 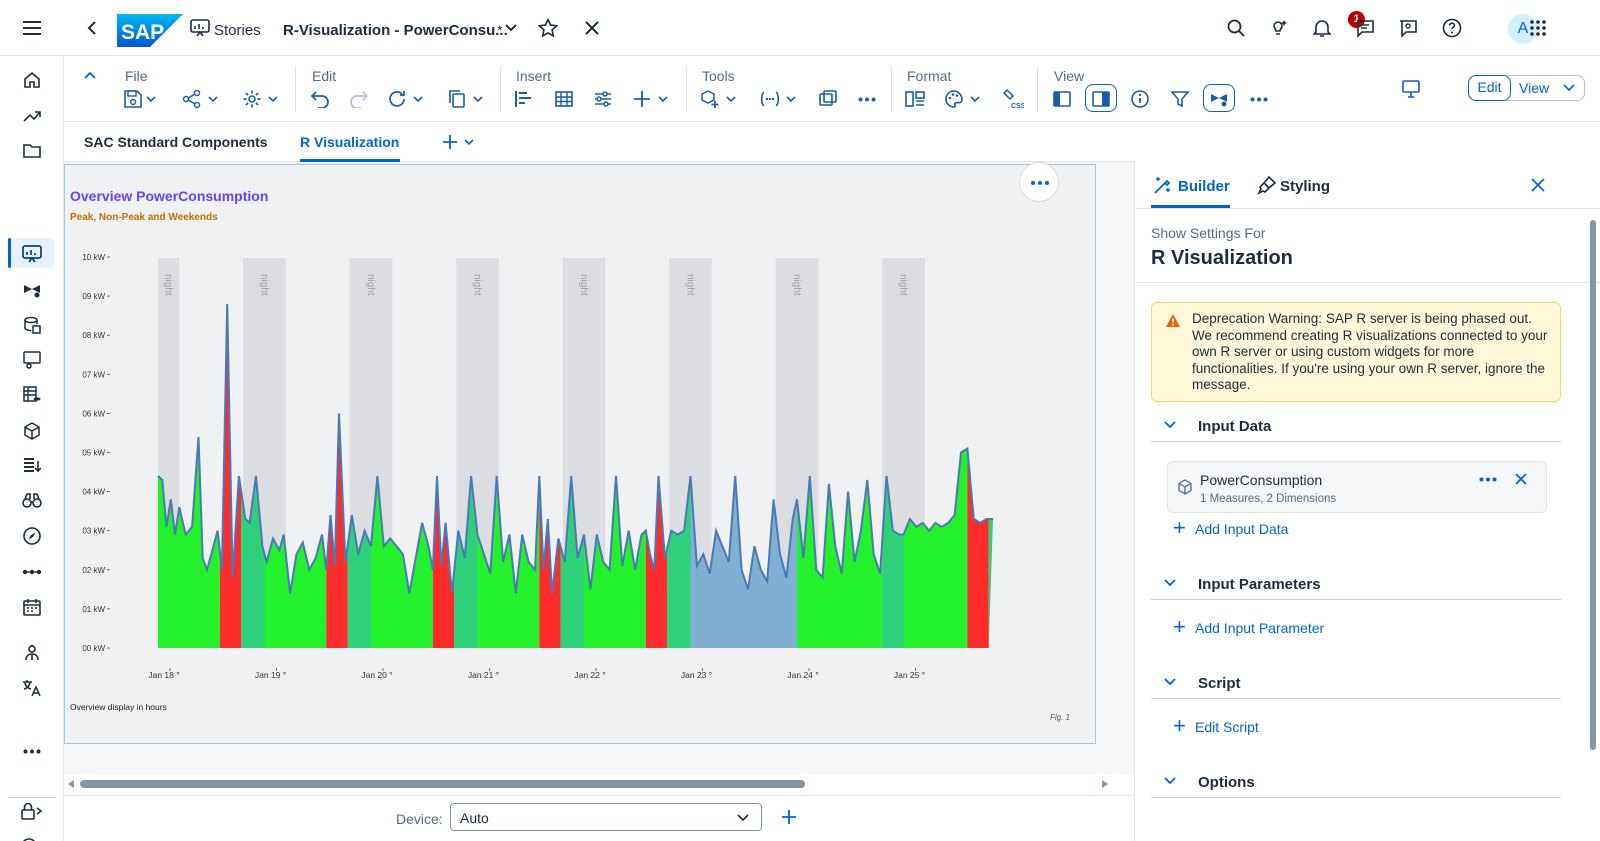 What do you see at coordinates (1204, 186) in the screenshot?
I see `tab-builder: Builder` at bounding box center [1204, 186].